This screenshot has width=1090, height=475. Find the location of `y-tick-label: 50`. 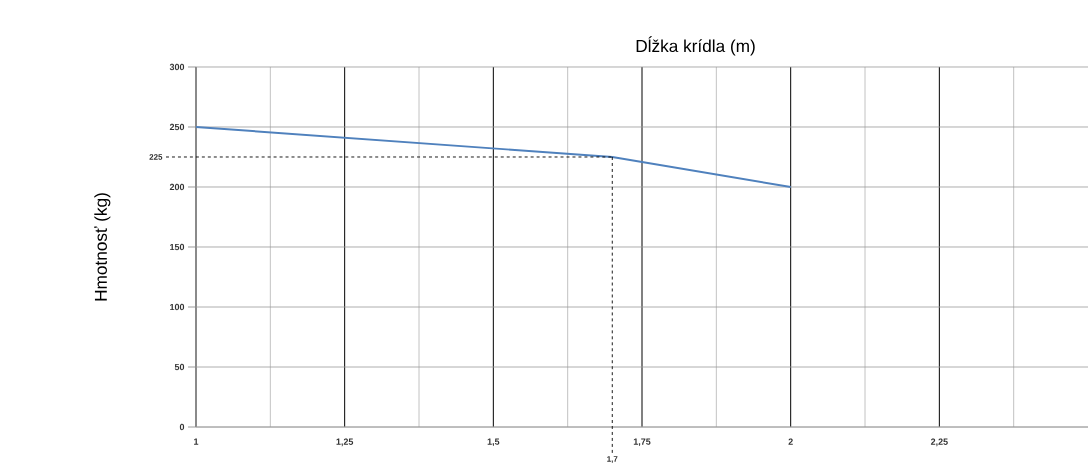

y-tick-label: 50 is located at coordinates (179, 367).